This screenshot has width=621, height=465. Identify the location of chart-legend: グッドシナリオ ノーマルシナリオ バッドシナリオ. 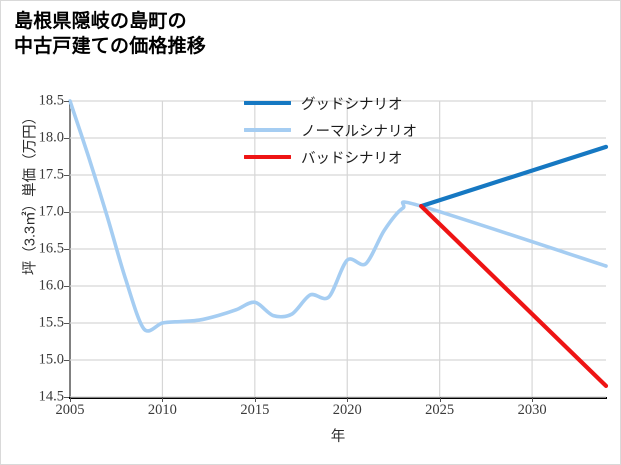
(330, 130).